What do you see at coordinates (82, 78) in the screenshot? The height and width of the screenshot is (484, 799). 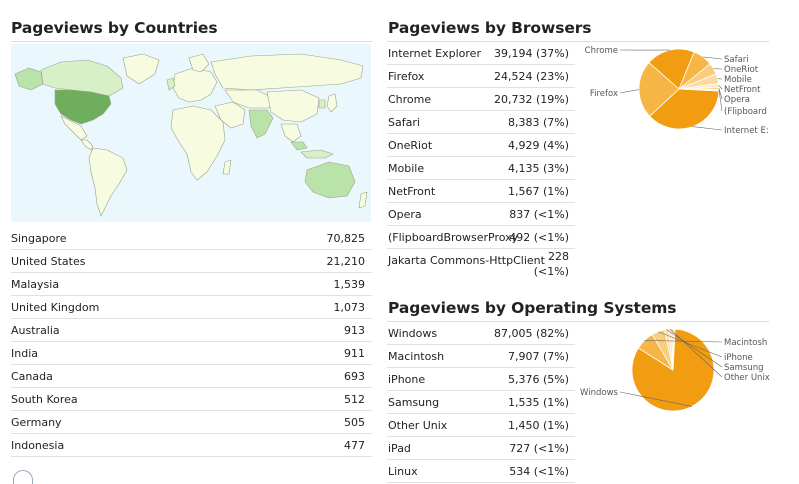 I see `canada-region` at bounding box center [82, 78].